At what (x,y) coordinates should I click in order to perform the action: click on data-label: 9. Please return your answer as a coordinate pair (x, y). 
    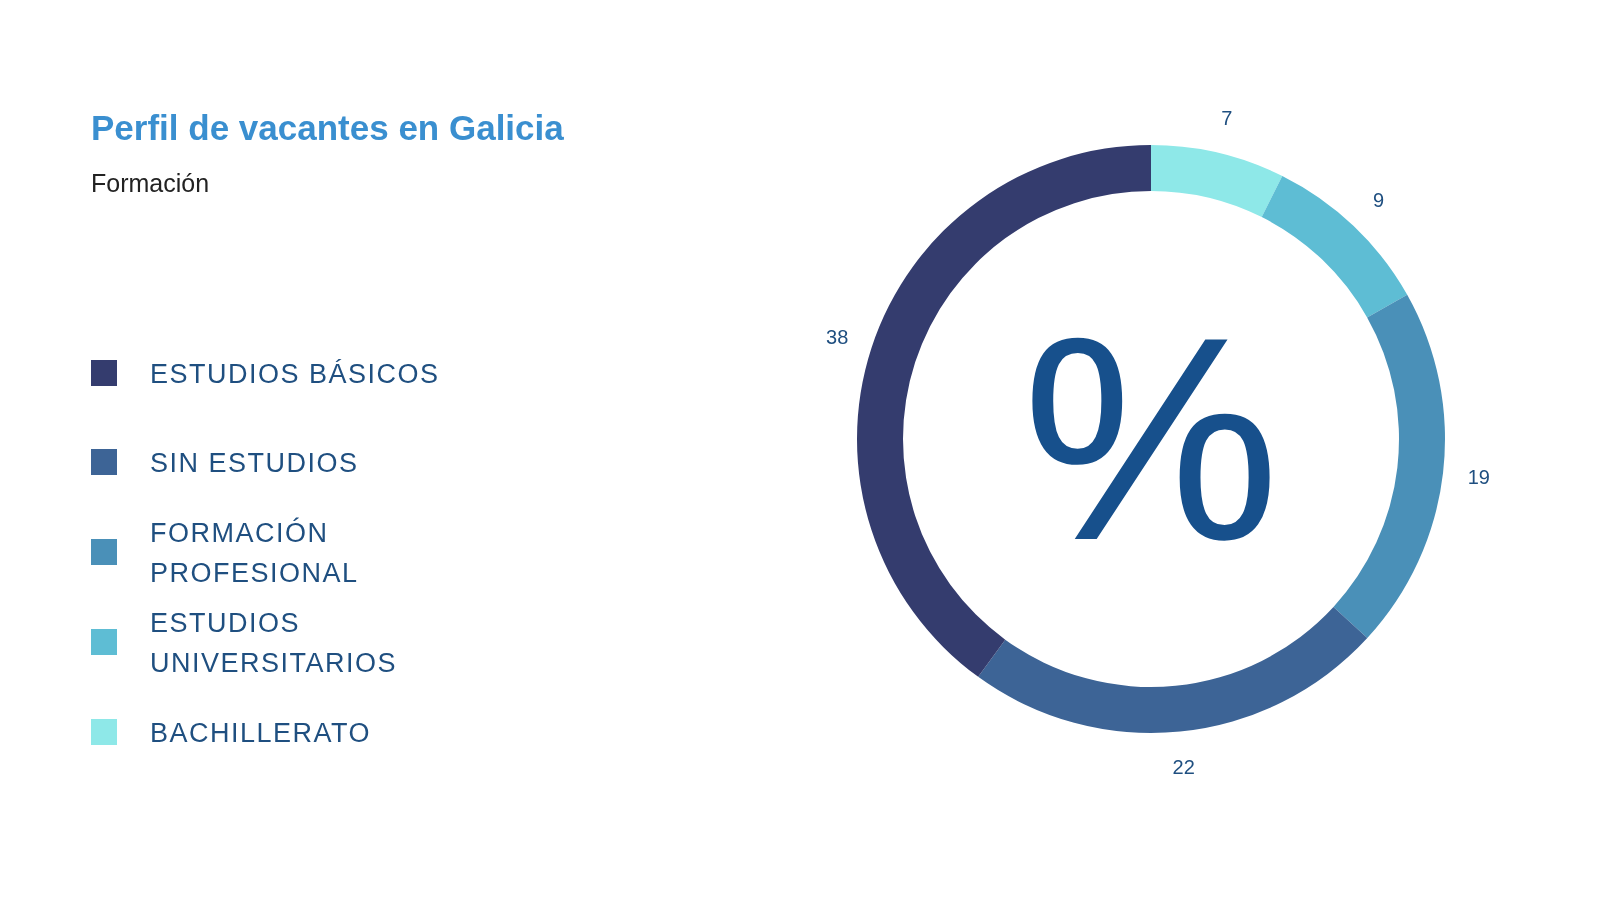
    Looking at the image, I should click on (1378, 199).